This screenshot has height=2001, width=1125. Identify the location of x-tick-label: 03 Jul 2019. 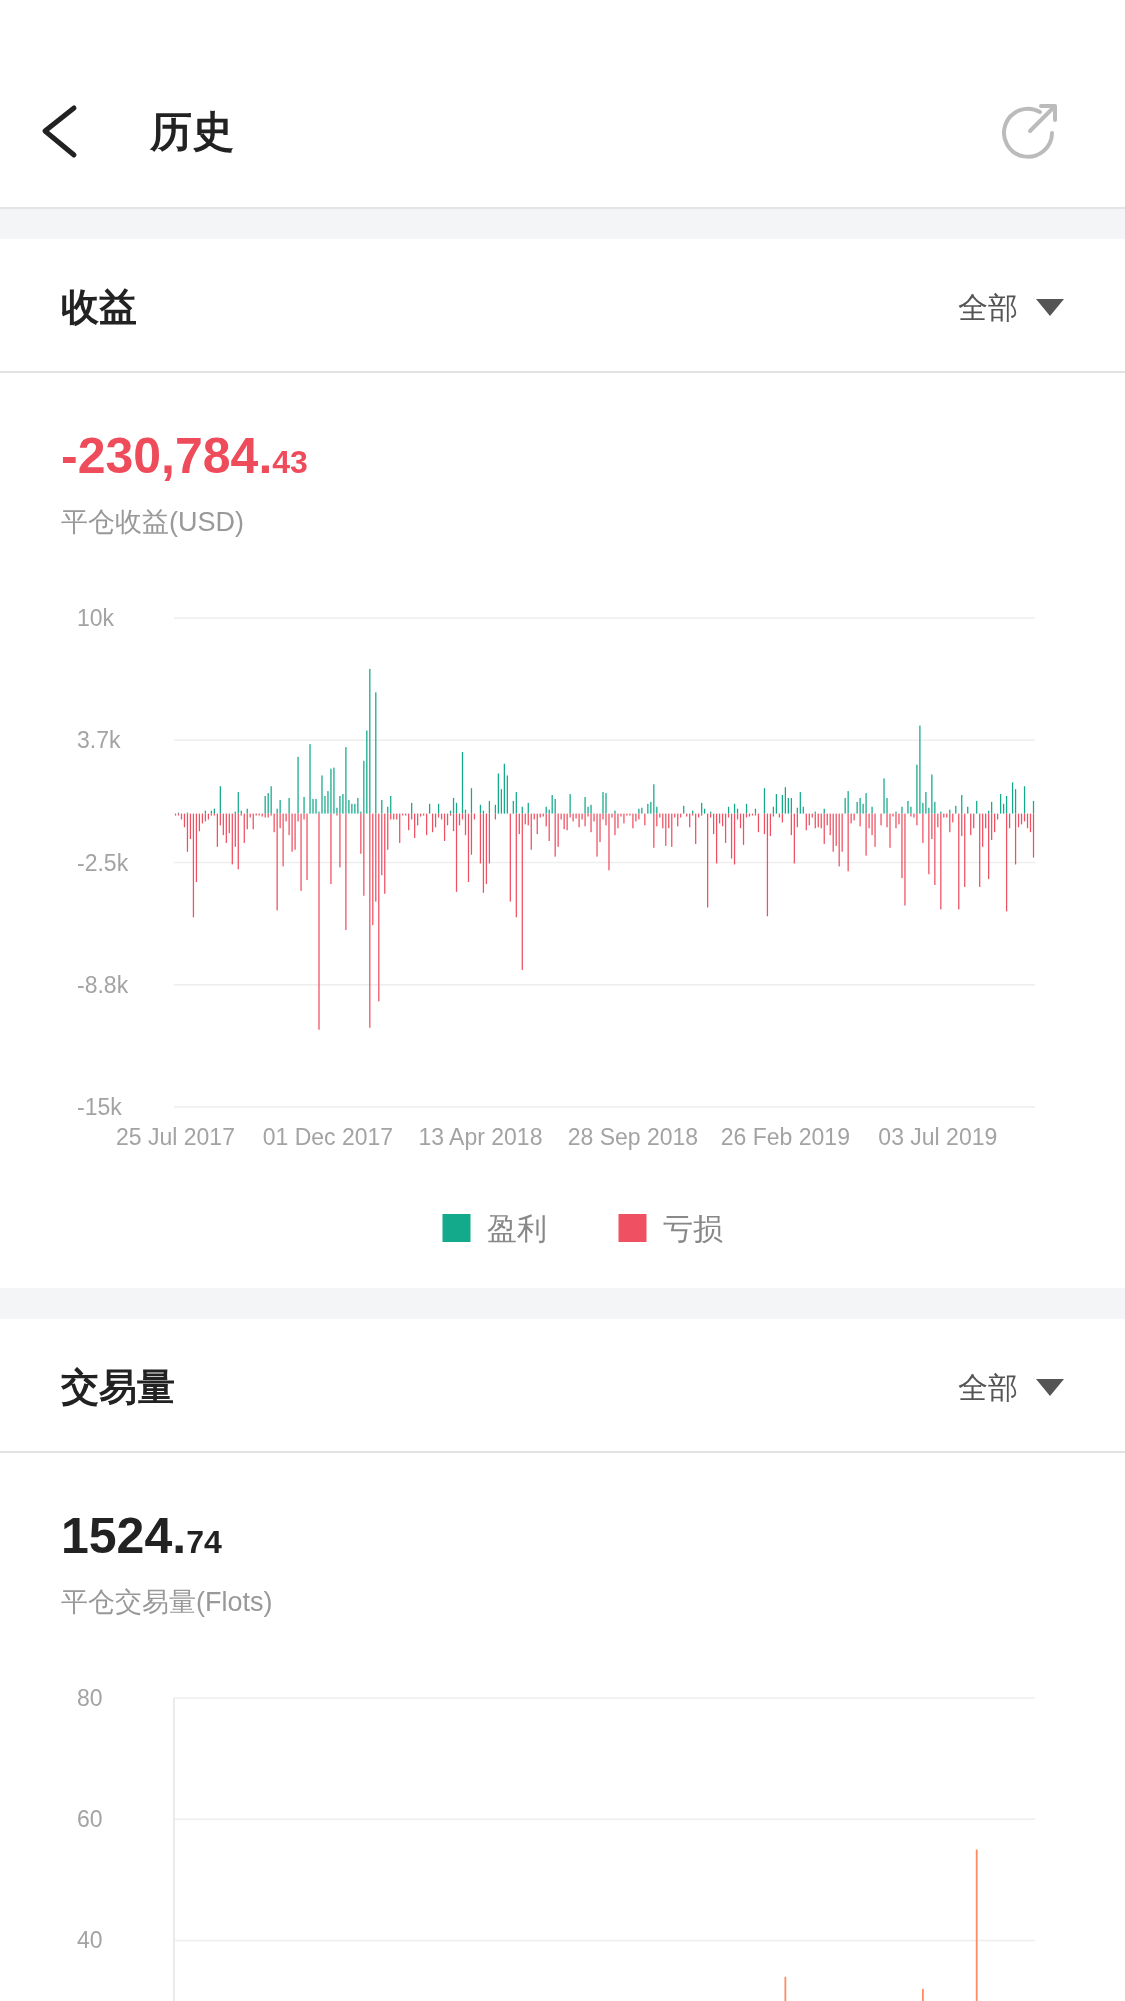
(938, 1137).